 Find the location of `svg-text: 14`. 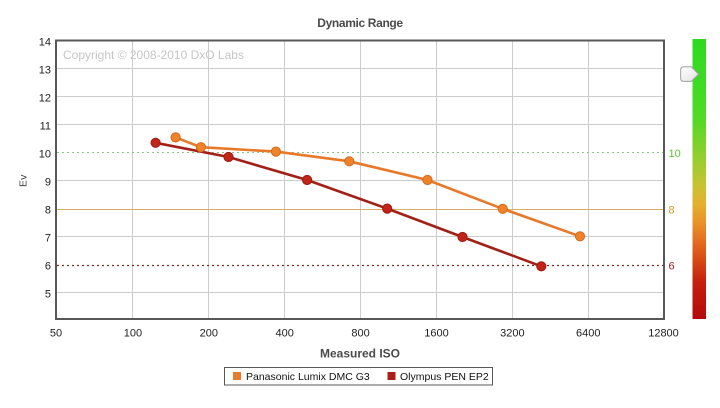

svg-text: 14 is located at coordinates (45, 43).